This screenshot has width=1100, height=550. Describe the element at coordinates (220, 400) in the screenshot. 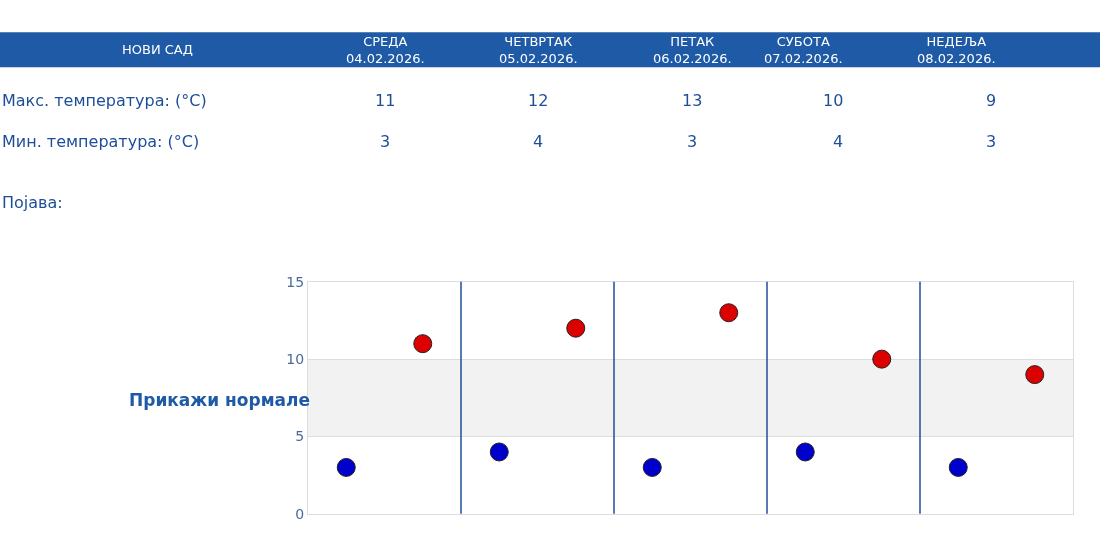

I see `annotation: Прикажи нормале` at that location.